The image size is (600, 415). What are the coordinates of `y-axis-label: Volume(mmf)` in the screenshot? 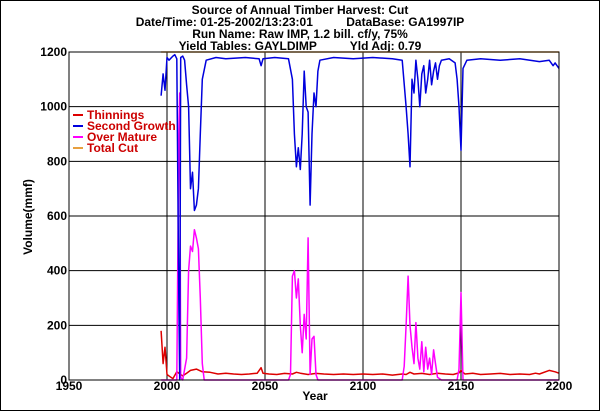 It's located at (28, 217).